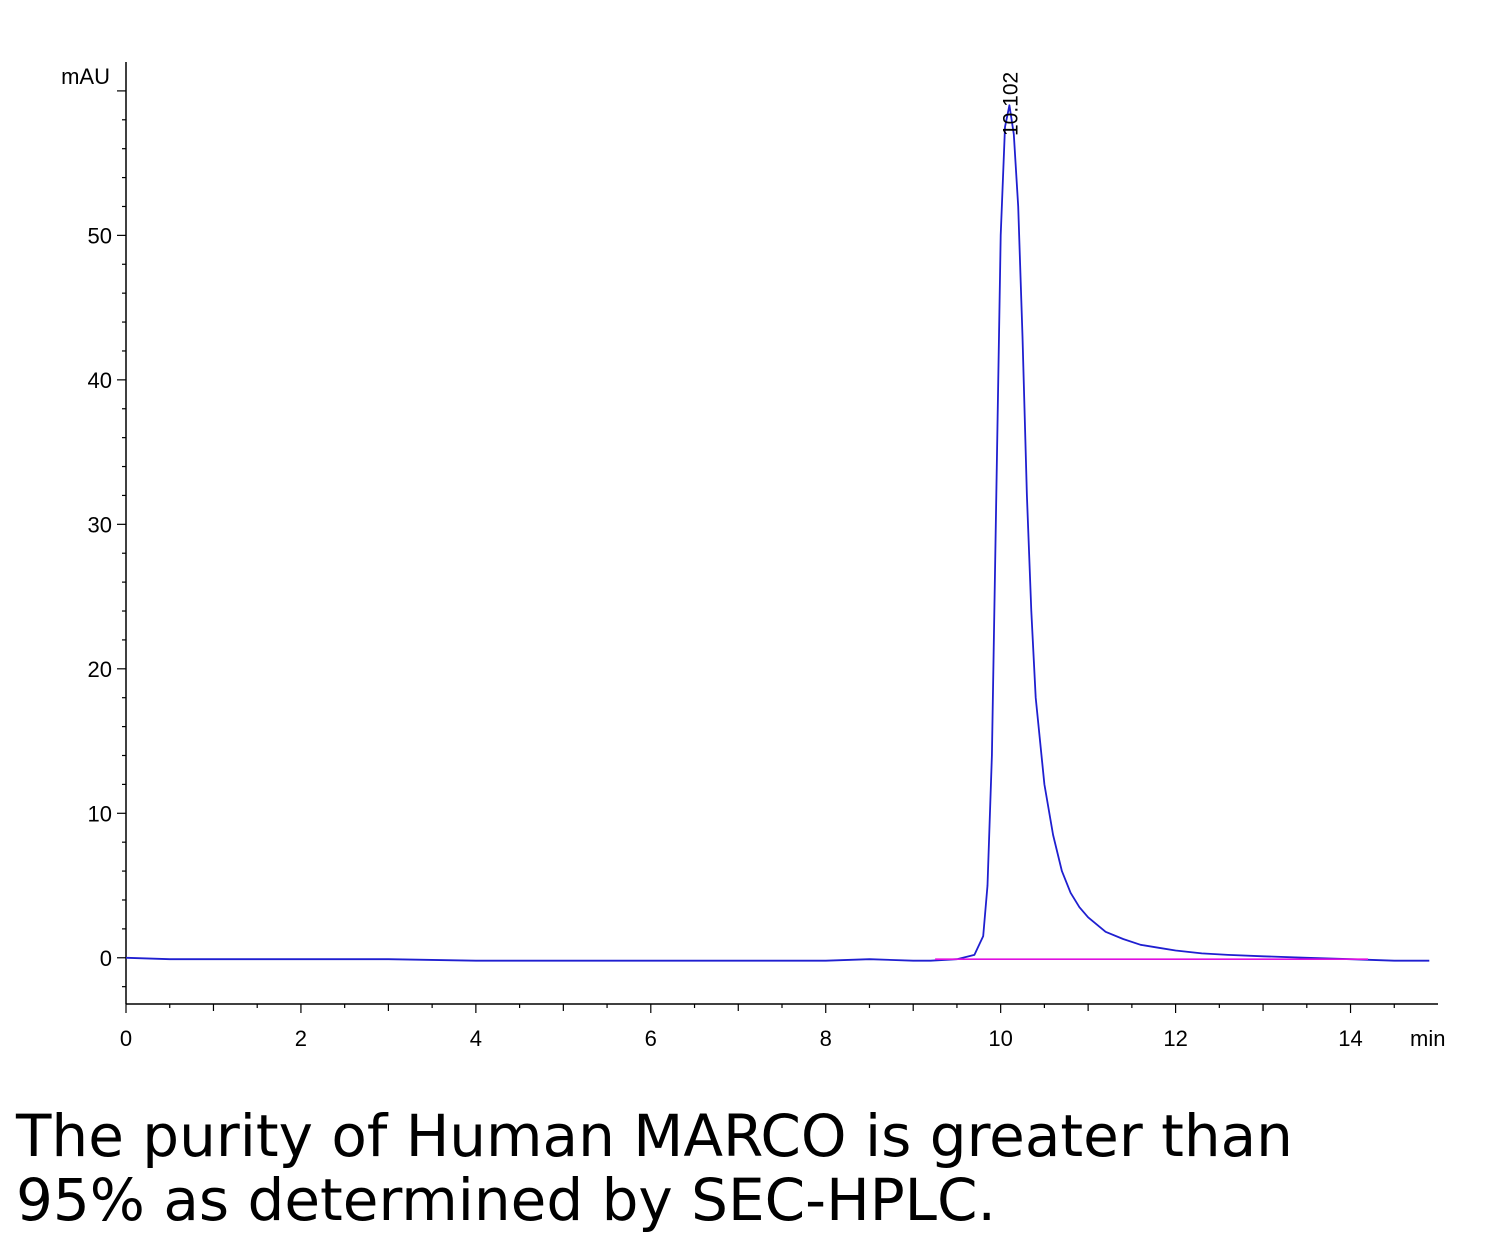 Image resolution: width=1500 pixels, height=1252 pixels. What do you see at coordinates (476, 1038) in the screenshot?
I see `x-tick-label: 4` at bounding box center [476, 1038].